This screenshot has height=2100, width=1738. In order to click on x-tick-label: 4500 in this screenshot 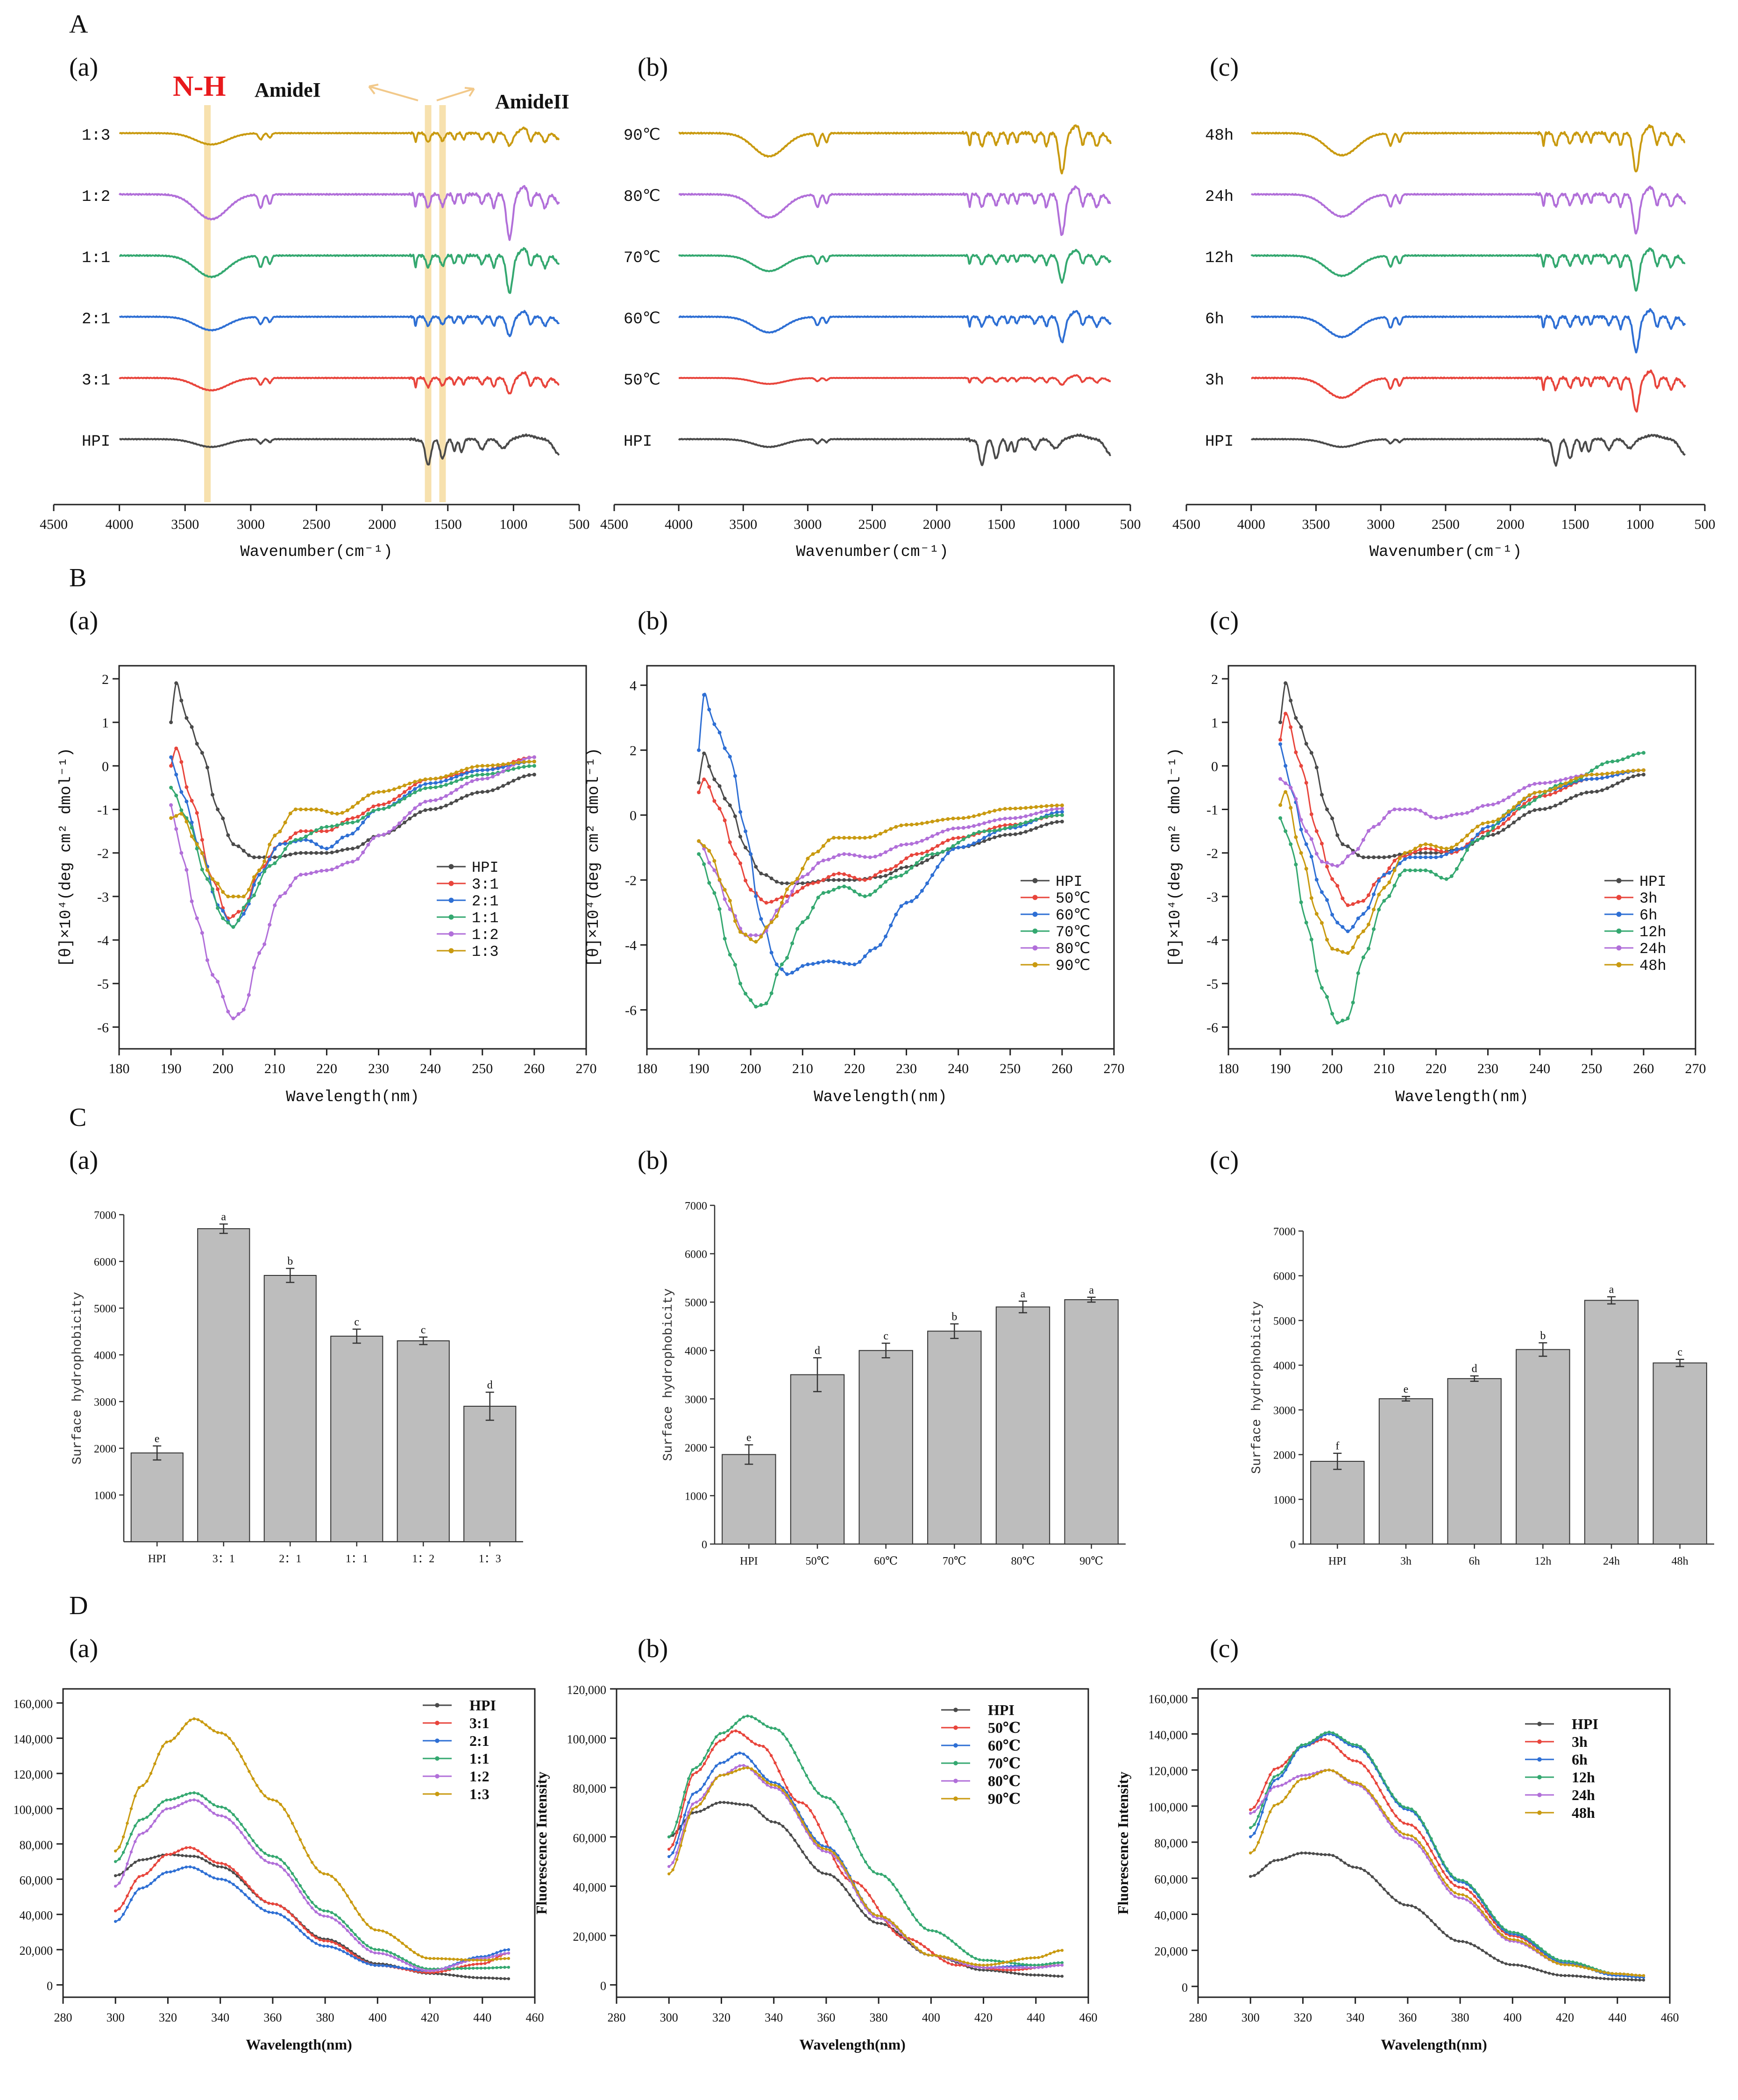, I will do `click(614, 524)`.